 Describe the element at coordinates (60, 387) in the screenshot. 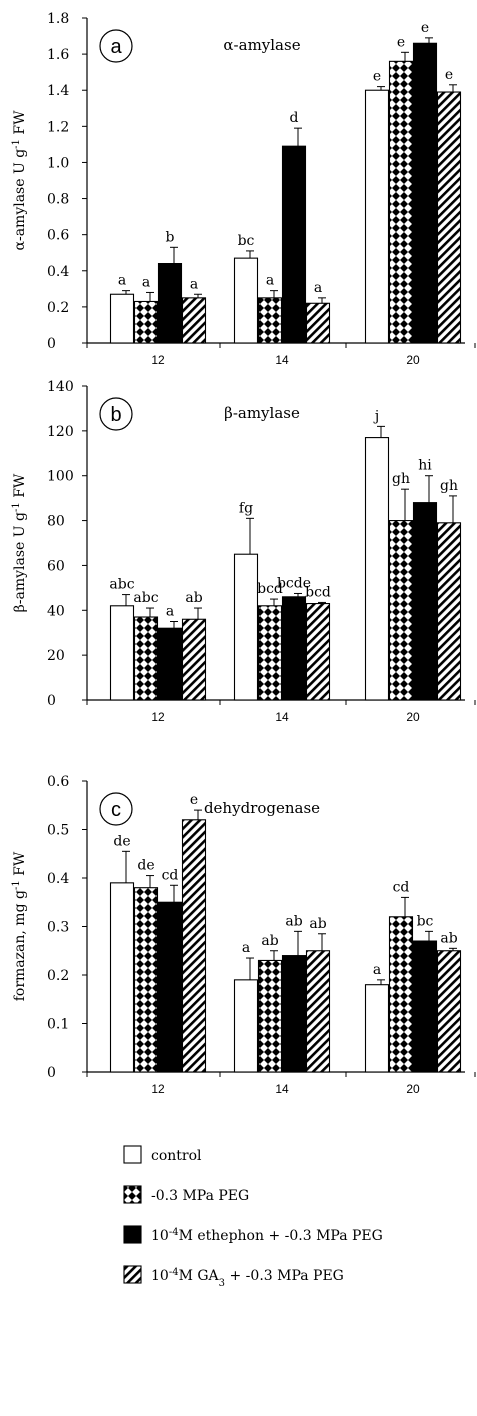

I see `y-tick-label: 140` at that location.